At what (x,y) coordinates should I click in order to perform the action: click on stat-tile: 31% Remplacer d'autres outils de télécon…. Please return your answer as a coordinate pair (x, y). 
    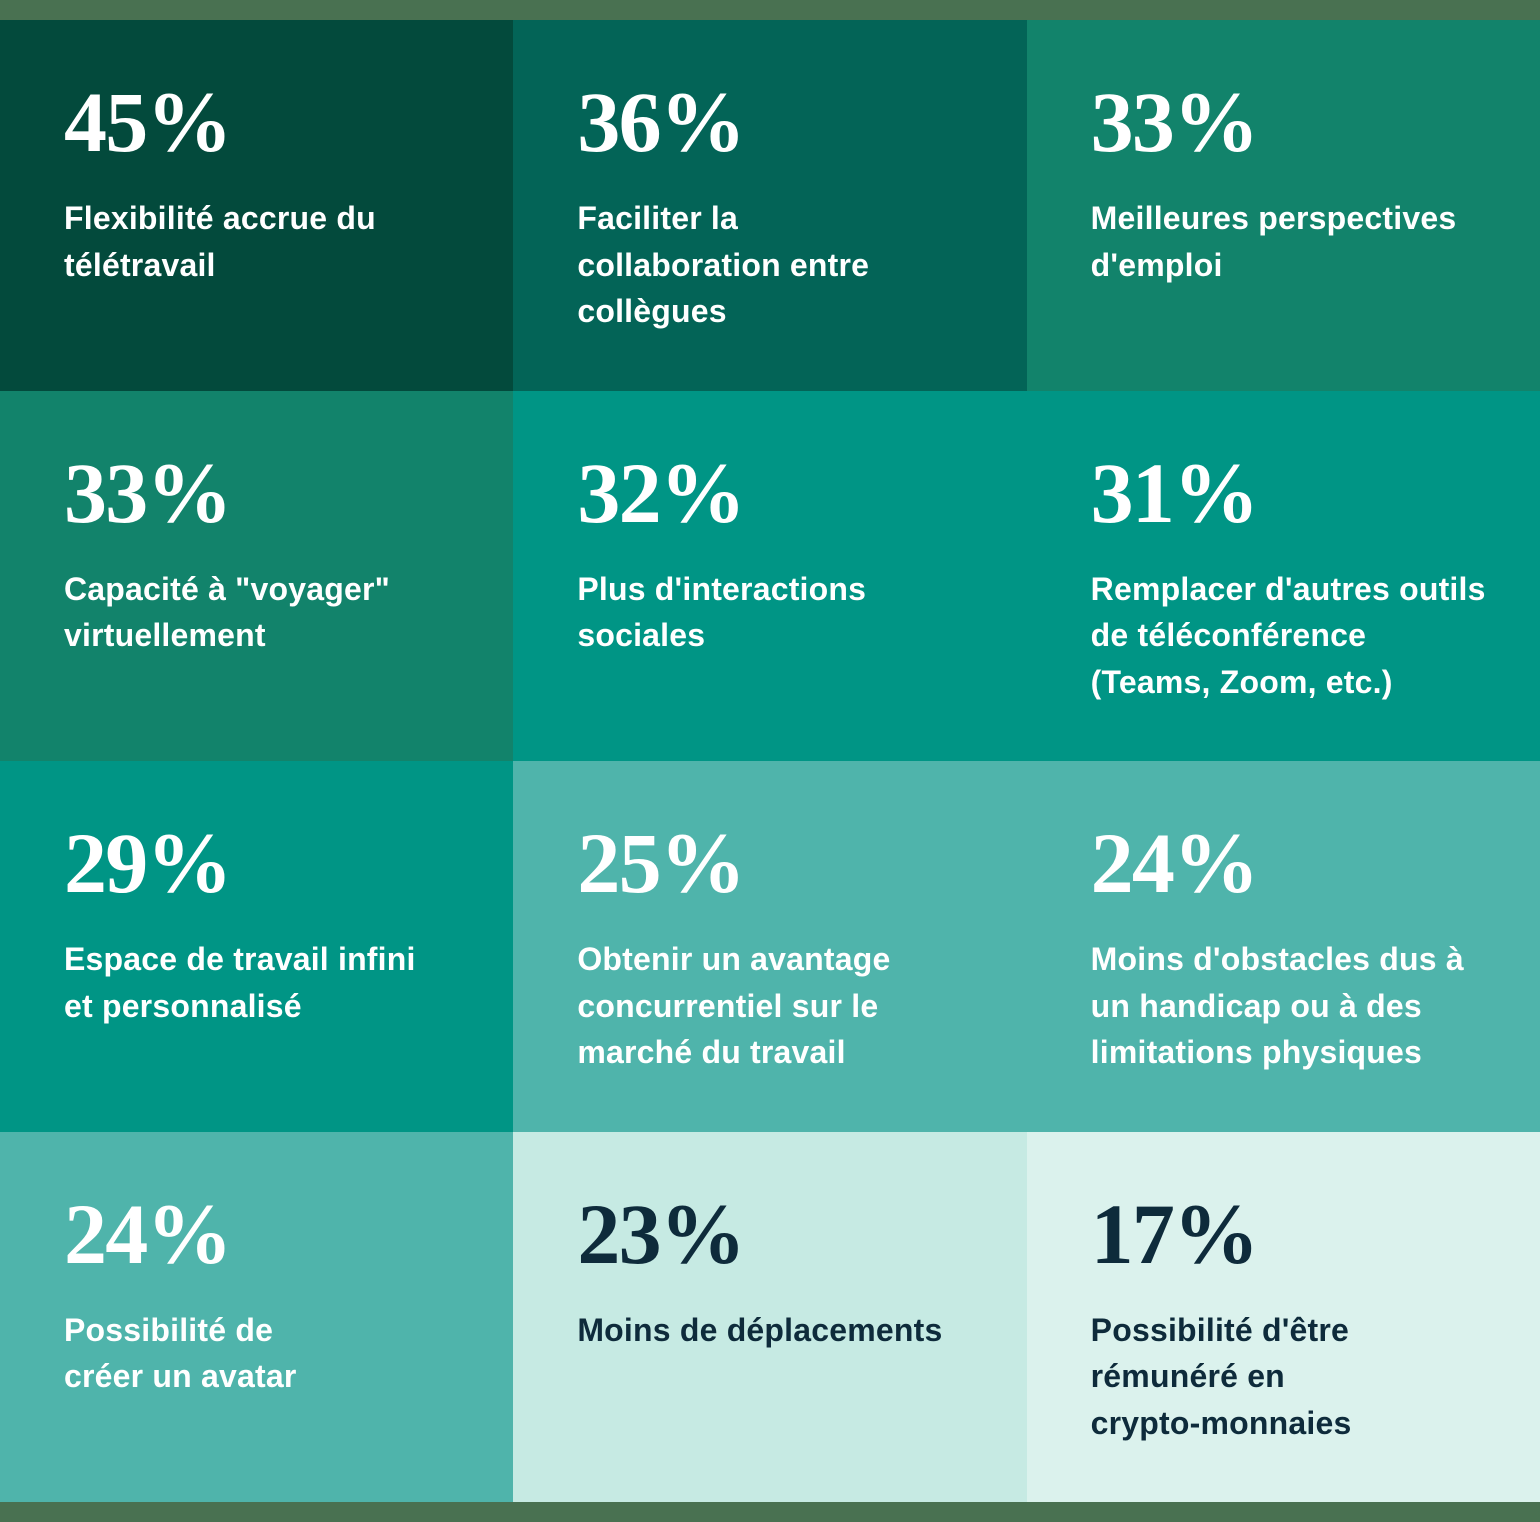
    Looking at the image, I should click on (1283, 575).